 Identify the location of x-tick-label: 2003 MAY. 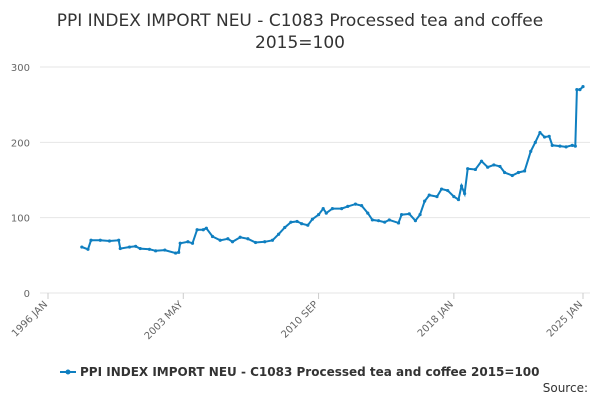
(164, 320).